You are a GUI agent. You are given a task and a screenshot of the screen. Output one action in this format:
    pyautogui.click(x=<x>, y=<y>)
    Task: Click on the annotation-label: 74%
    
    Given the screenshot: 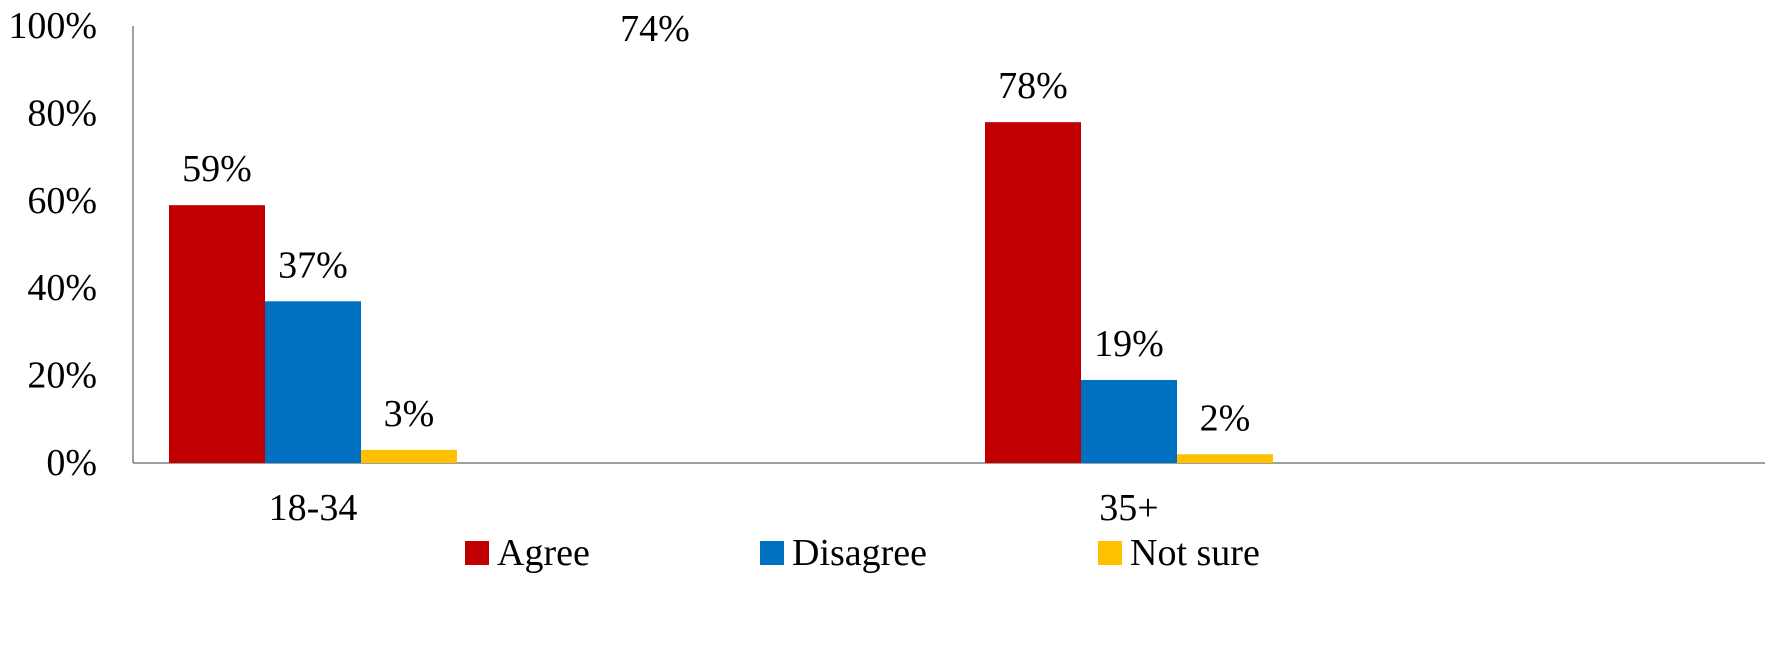 What is the action you would take?
    pyautogui.click(x=655, y=29)
    